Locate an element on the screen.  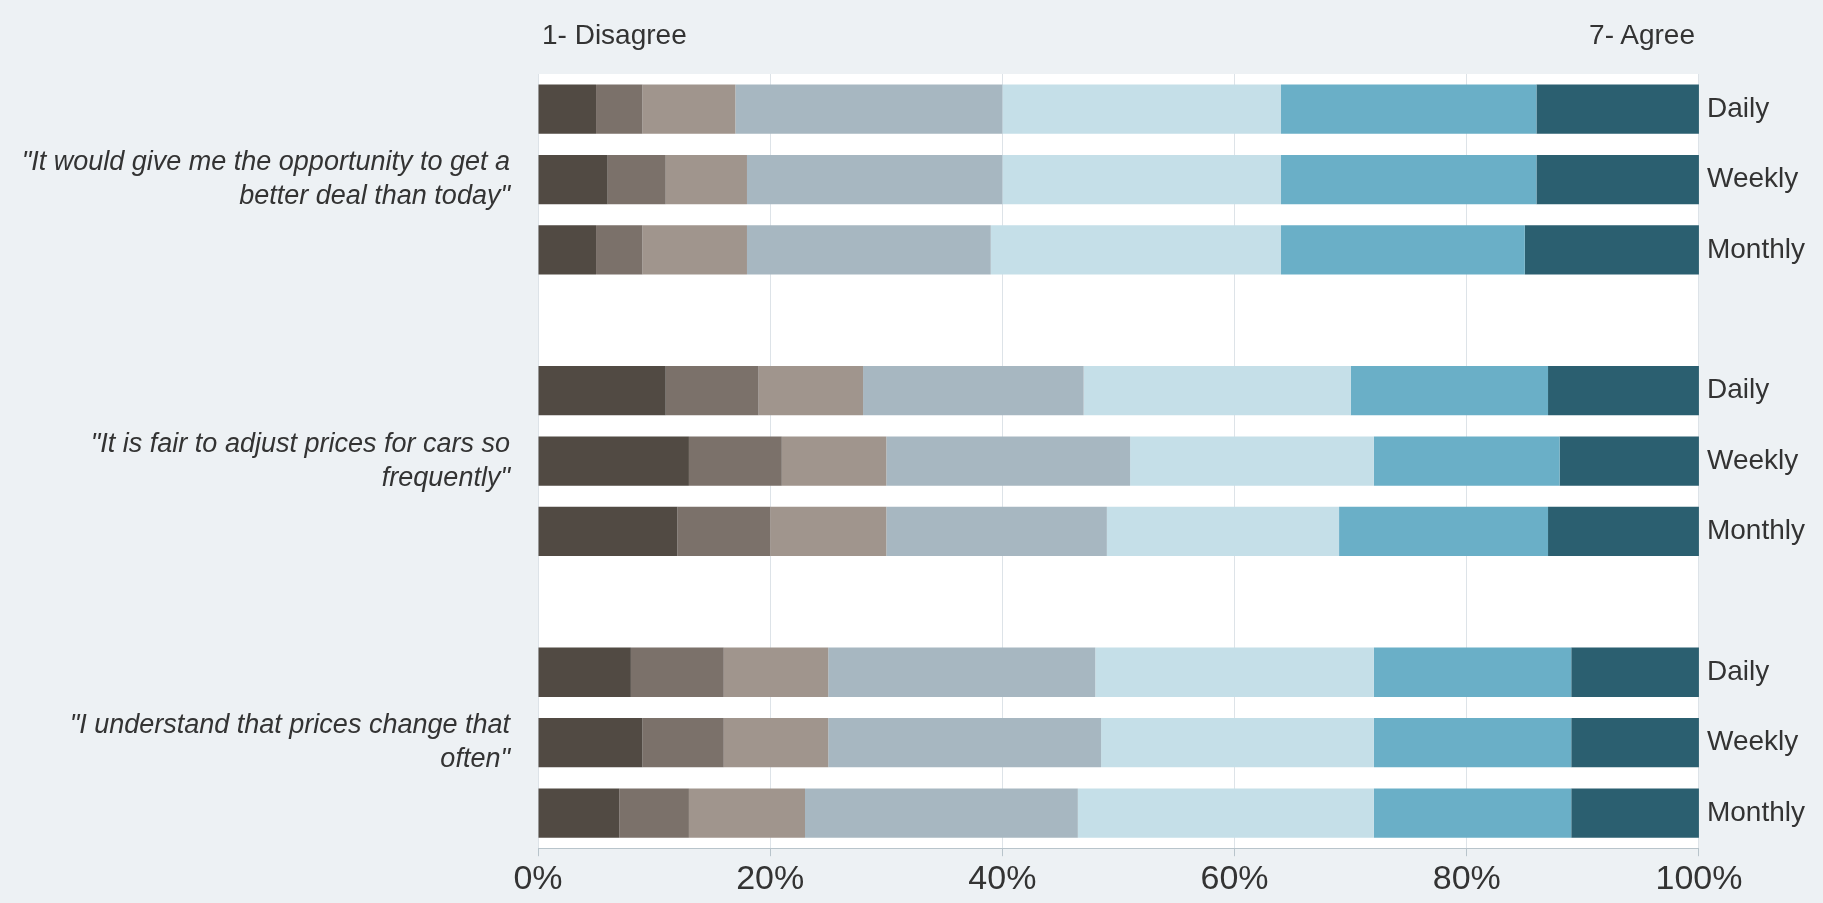
x-tick-label: 20% is located at coordinates (770, 876).